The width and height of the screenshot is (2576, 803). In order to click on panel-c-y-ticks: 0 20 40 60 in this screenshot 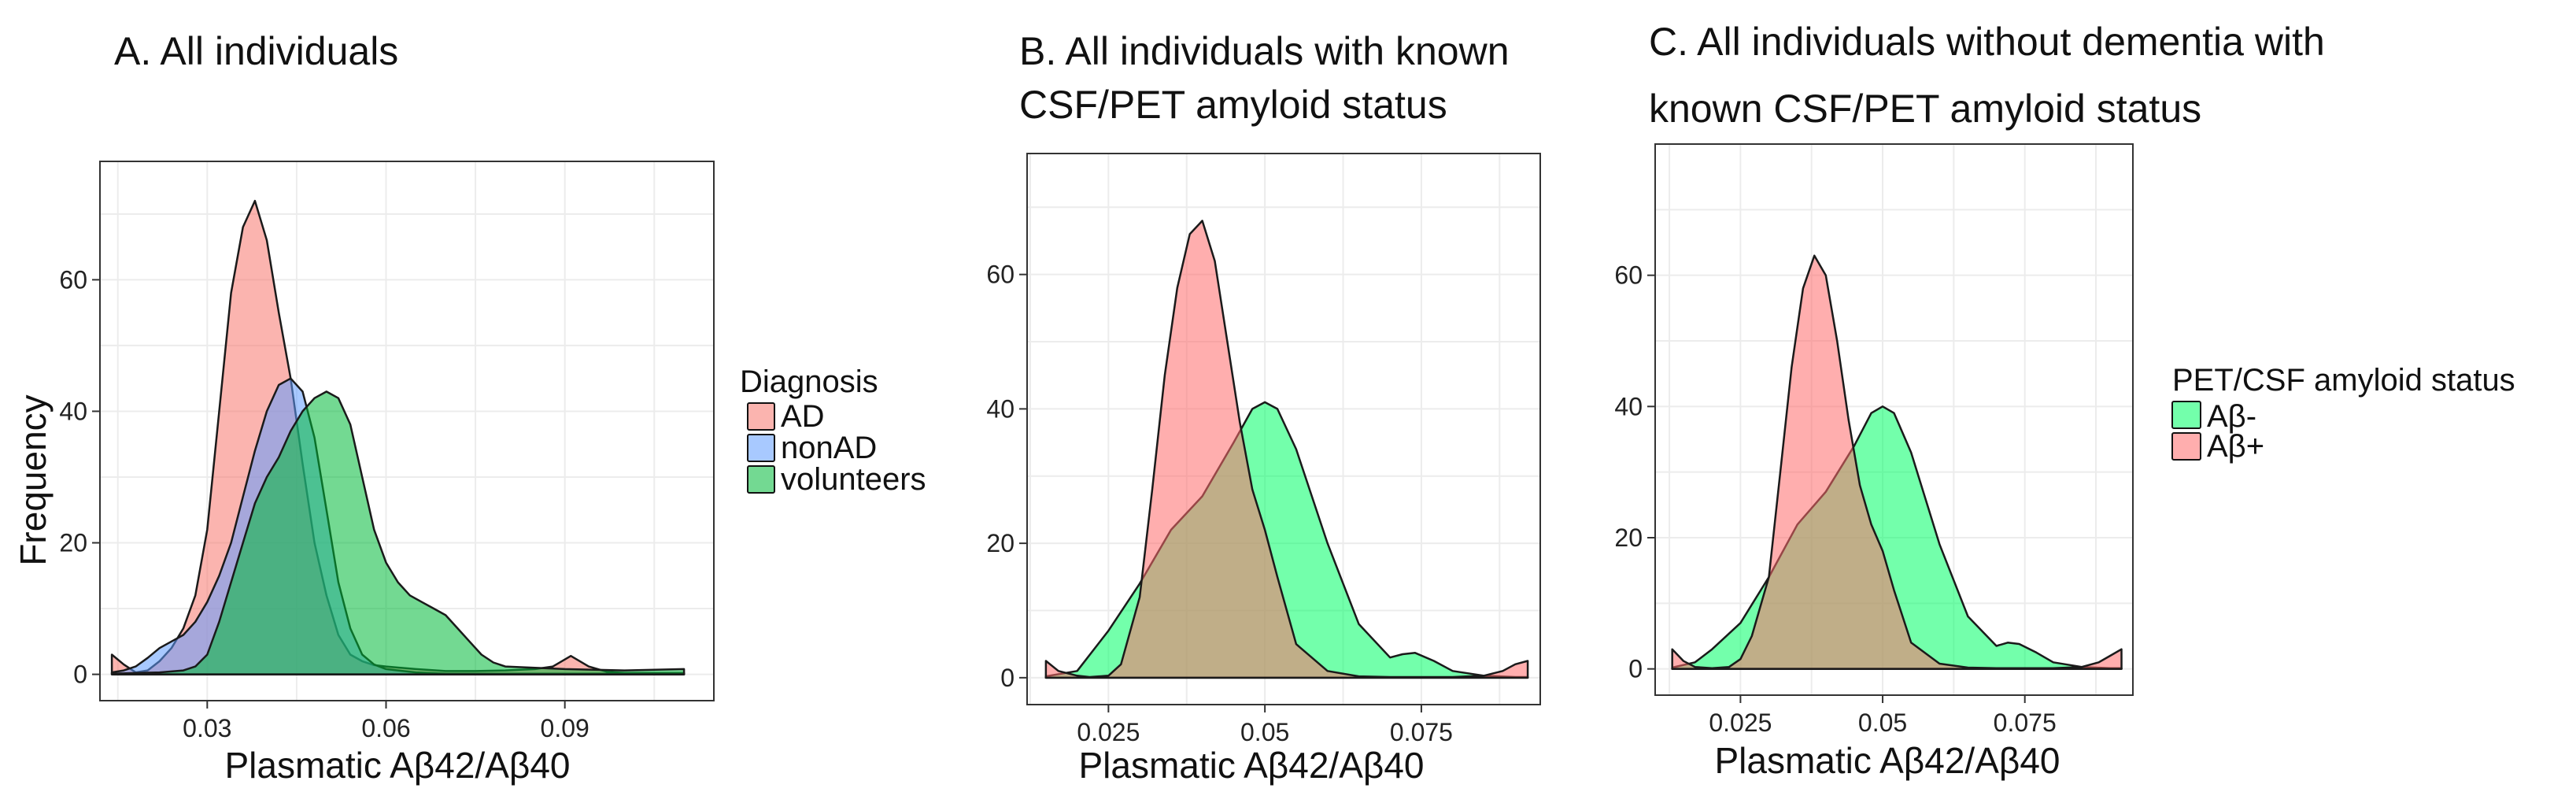, I will do `click(1634, 472)`.